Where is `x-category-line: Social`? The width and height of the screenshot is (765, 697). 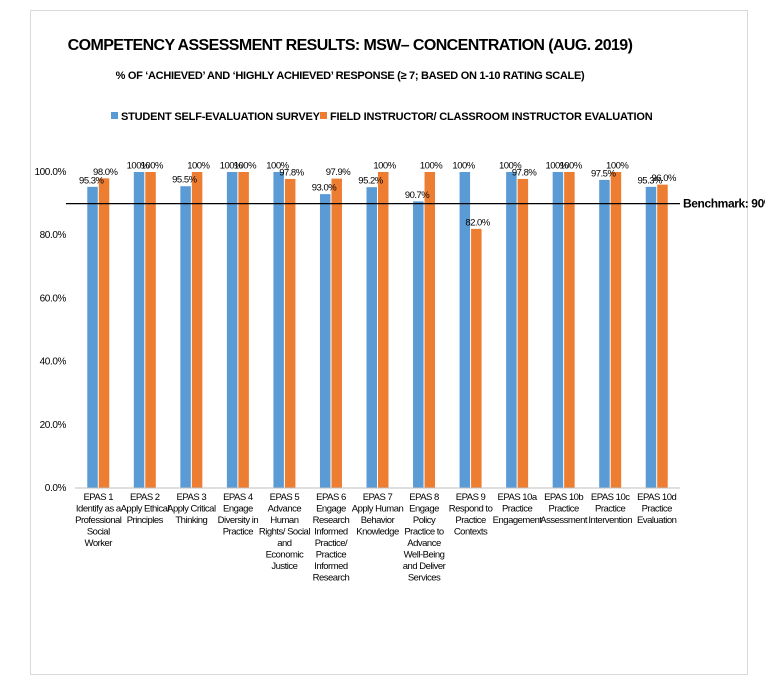 x-category-line: Social is located at coordinates (98, 532).